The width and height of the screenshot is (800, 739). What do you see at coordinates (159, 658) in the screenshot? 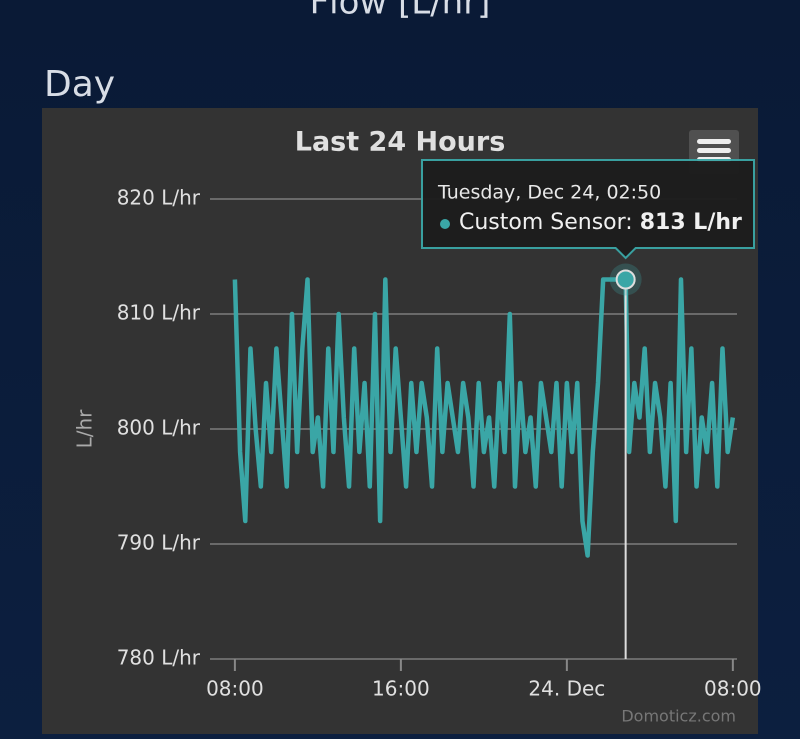
I see `y-tick-label: 780 L/hr` at bounding box center [159, 658].